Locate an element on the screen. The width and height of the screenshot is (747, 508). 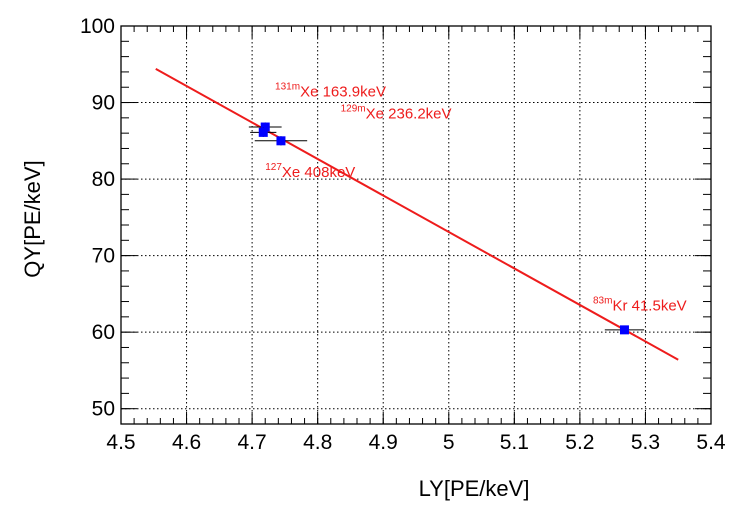
annotation-label: 129mXe 236.2keV is located at coordinates (396, 113).